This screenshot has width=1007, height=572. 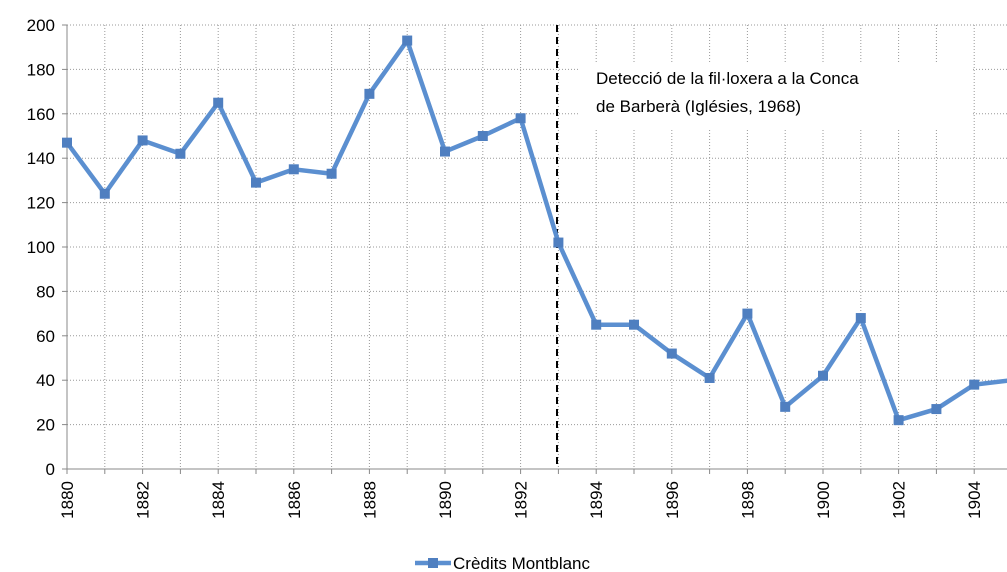 I want to click on y-tick-label: 100, so click(x=41, y=247).